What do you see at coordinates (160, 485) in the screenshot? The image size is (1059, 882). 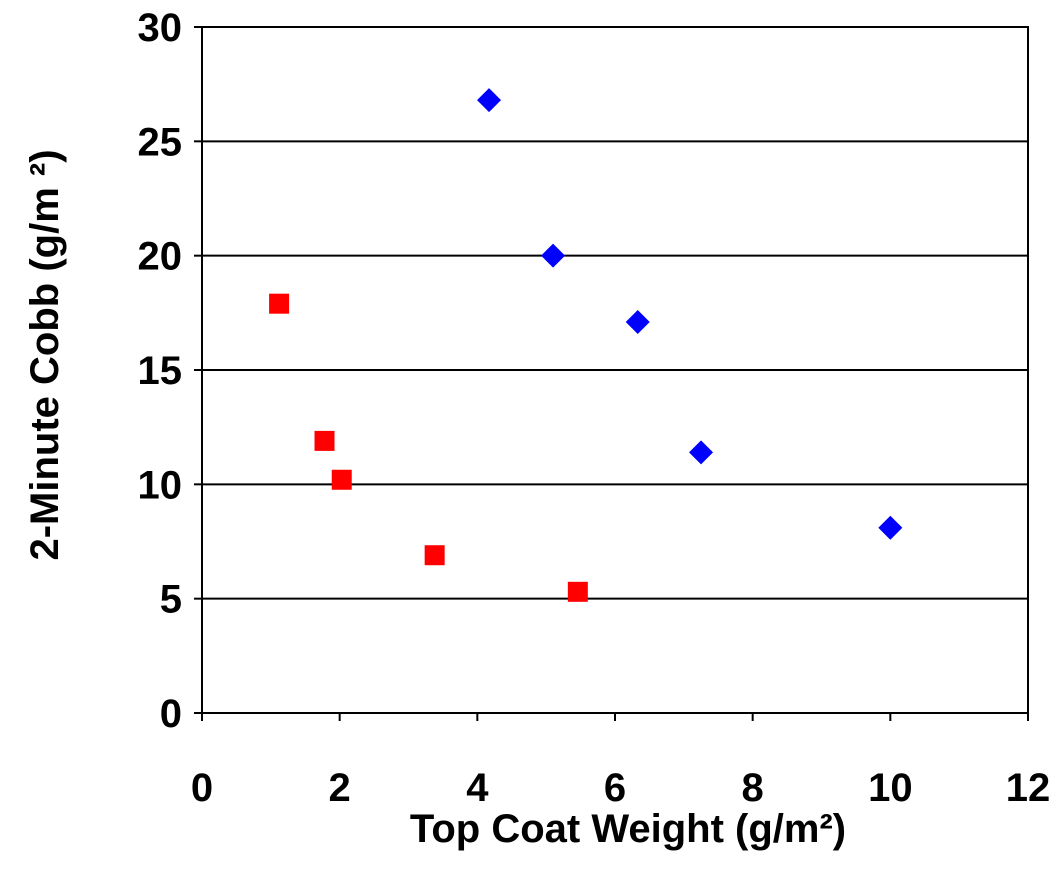 I see `y-tick-label: 10` at bounding box center [160, 485].